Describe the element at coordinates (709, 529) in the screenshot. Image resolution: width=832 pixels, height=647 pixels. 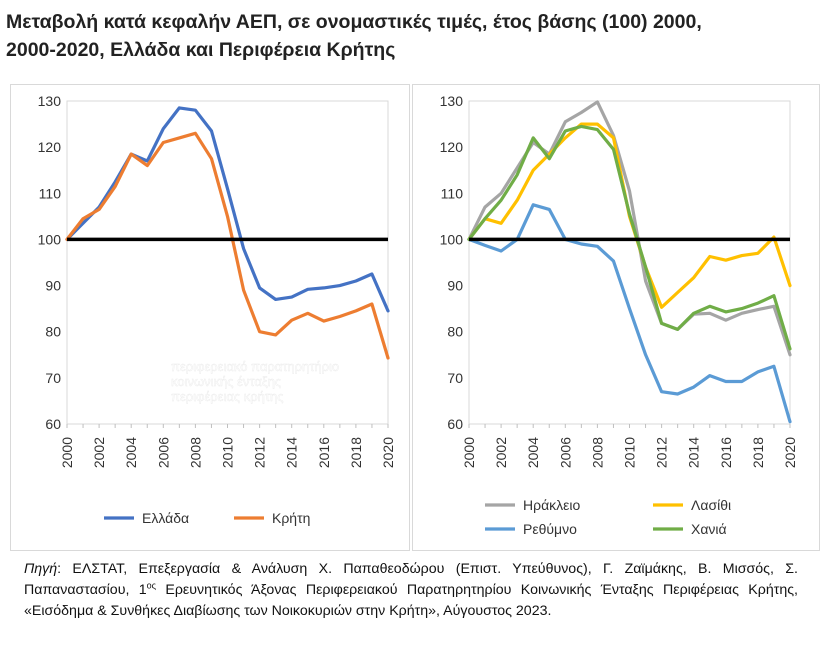
I see `legend-label: Χανιά` at that location.